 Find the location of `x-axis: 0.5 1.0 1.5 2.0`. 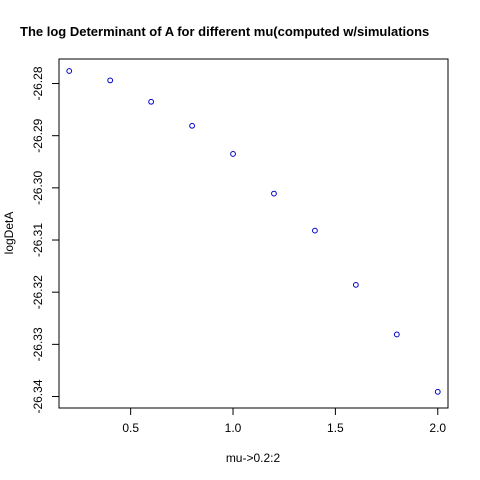

x-axis: 0.5 1.0 1.5 2.0 is located at coordinates (284, 421).